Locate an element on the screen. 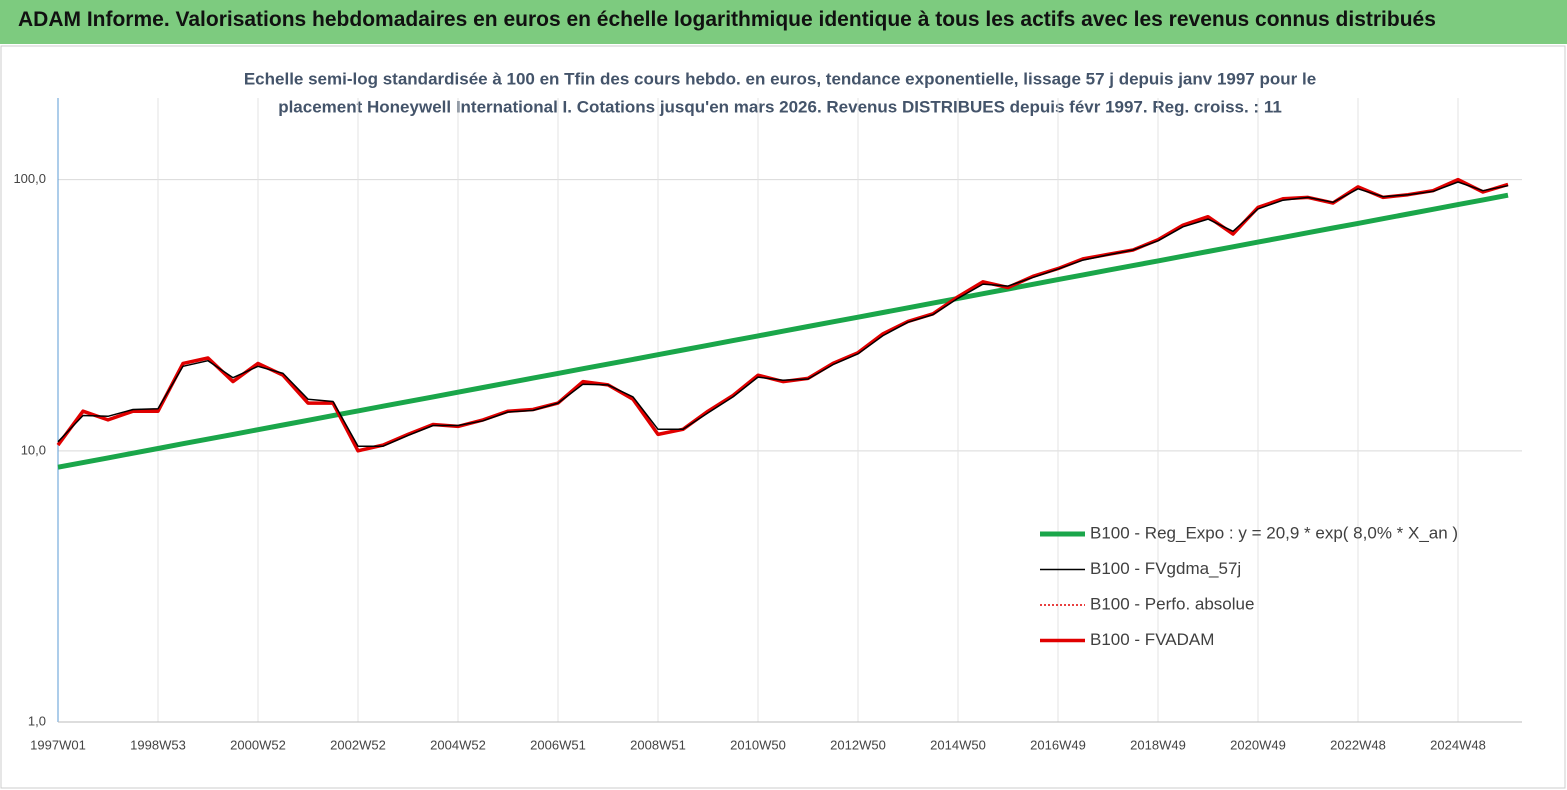 This screenshot has width=1567, height=790. x-tick-label: 2006W51 is located at coordinates (558, 744).